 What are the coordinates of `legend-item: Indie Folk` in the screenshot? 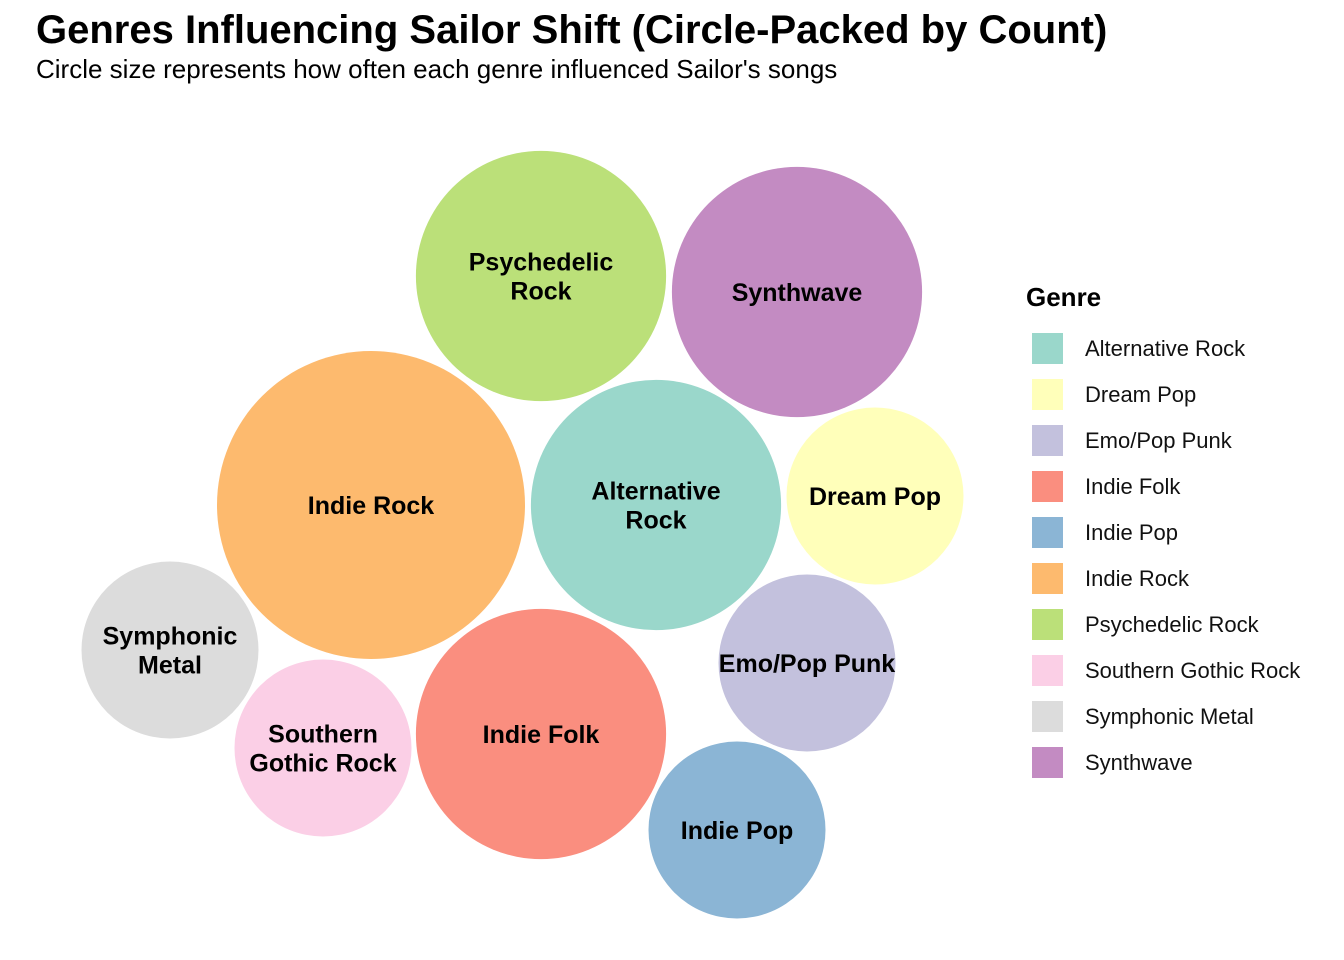 It's located at (1103, 494).